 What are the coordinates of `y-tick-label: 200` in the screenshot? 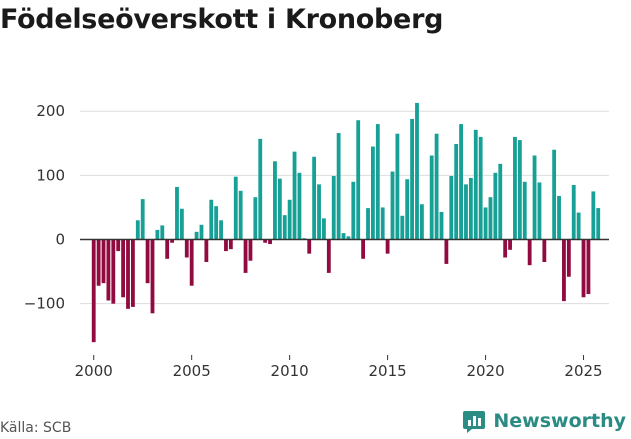 It's located at (50, 111).